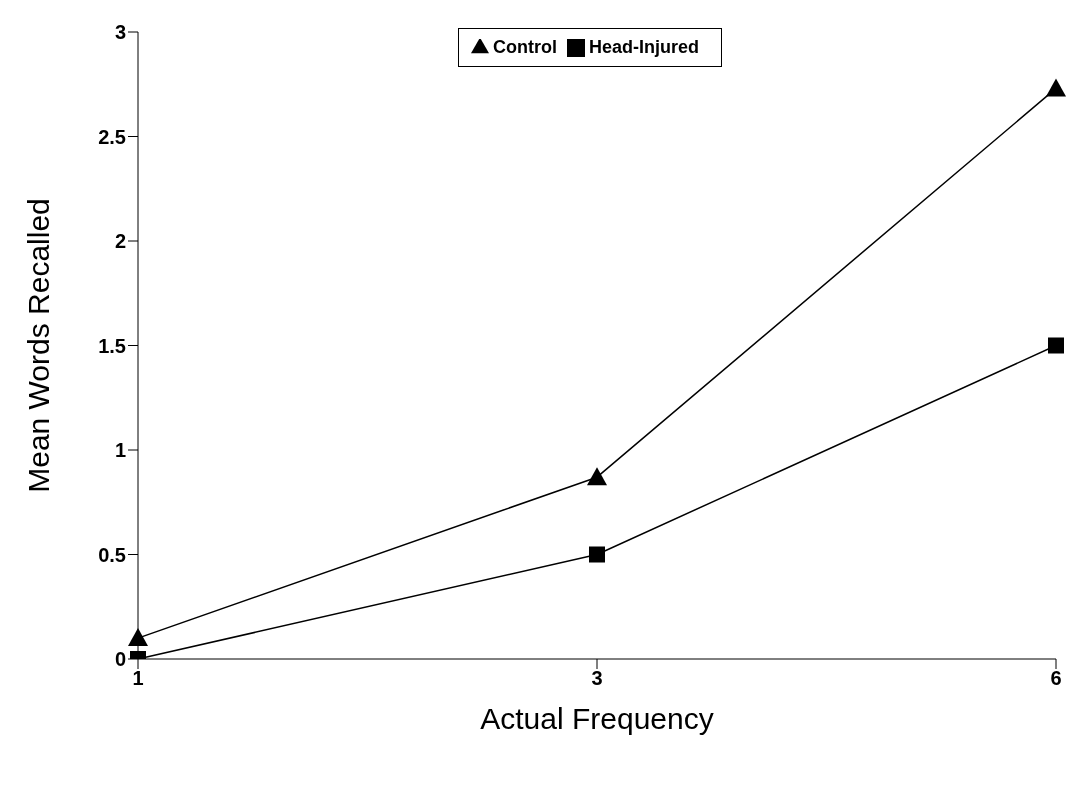  I want to click on y-tick-label: 2, so click(120, 241).